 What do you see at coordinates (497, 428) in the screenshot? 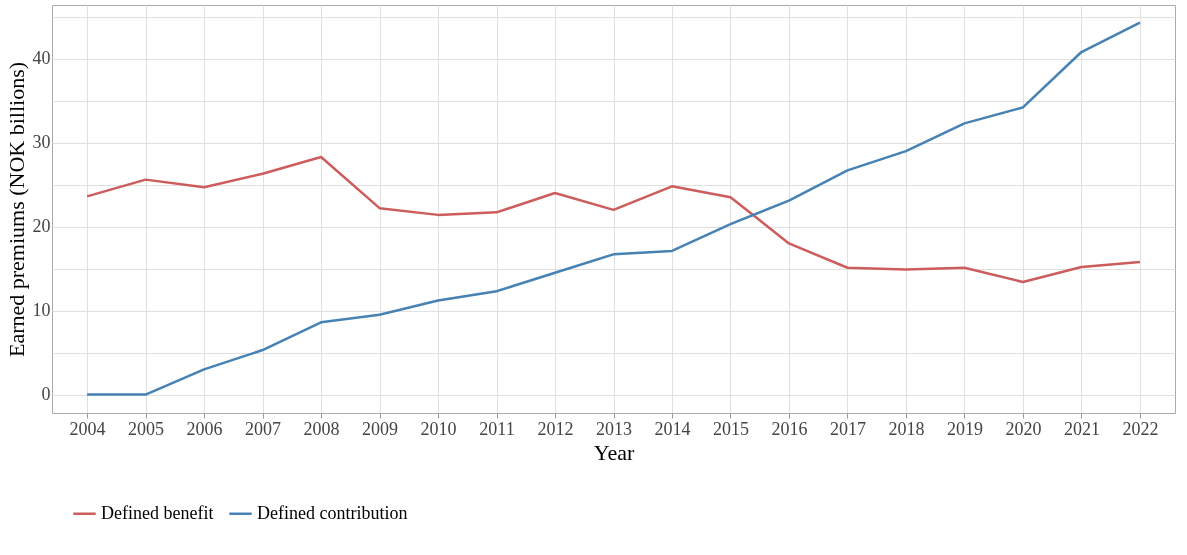
I see `x-tick-label: 2011` at bounding box center [497, 428].